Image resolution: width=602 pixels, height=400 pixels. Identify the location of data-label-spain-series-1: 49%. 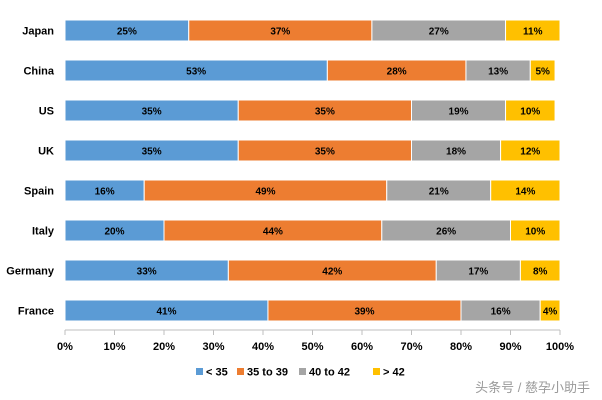
(265, 192).